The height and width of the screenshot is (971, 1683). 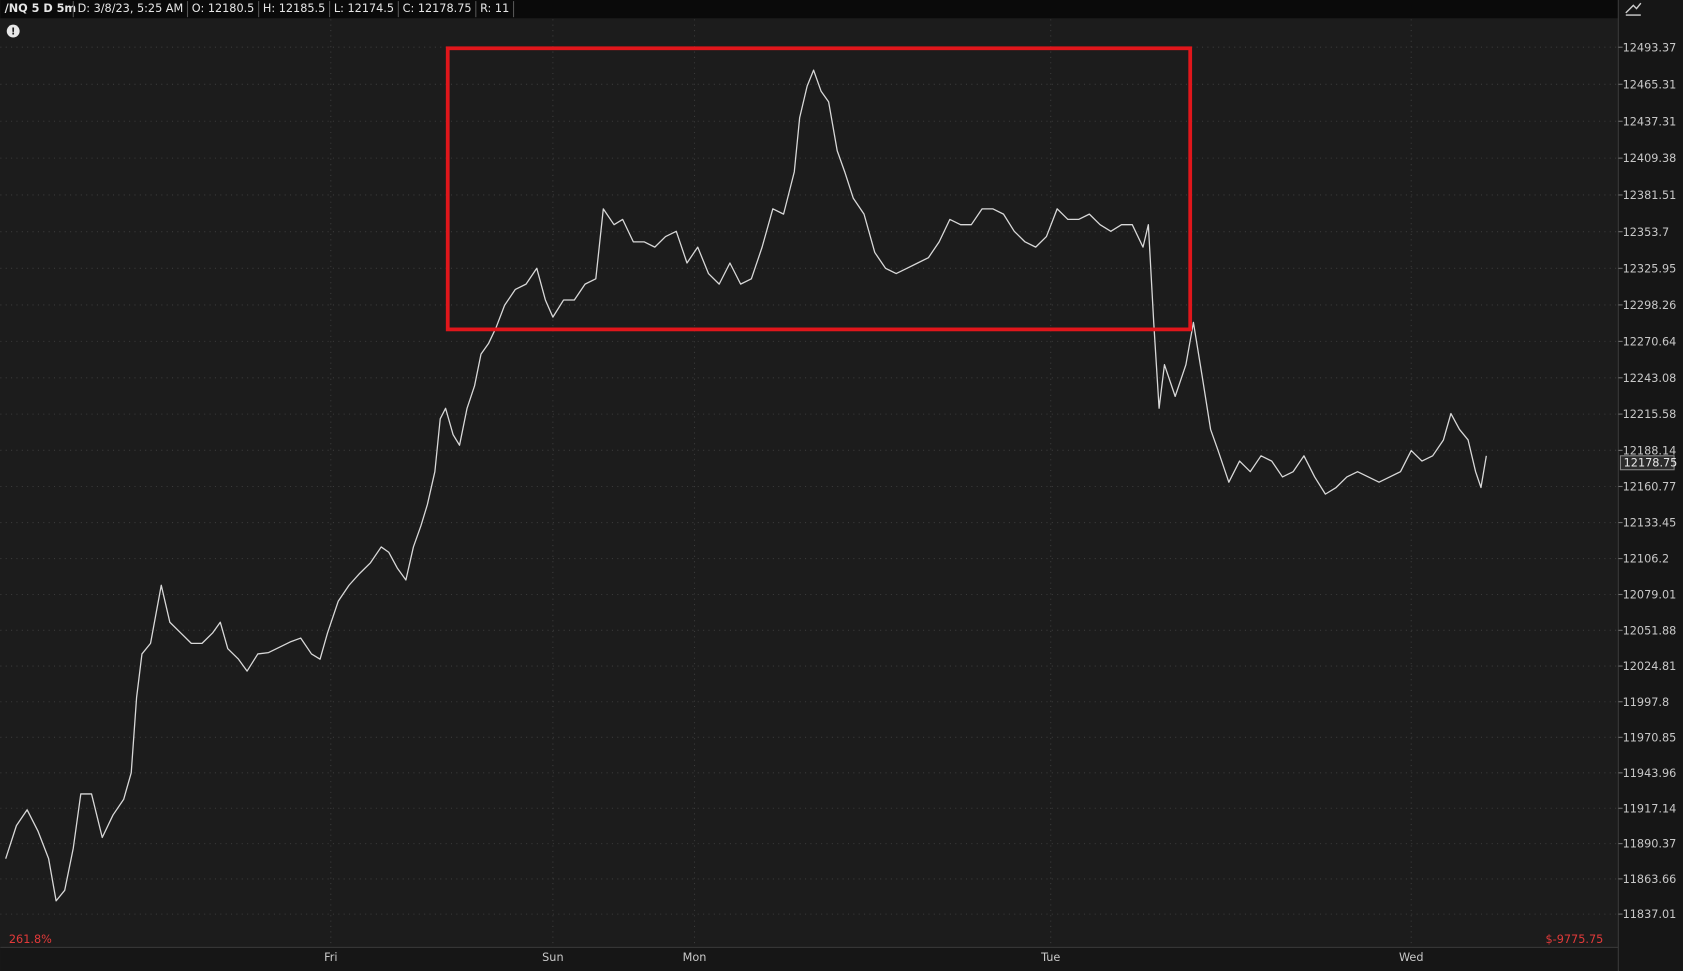 I want to click on header-field: H: 12185.5, so click(x=294, y=8).